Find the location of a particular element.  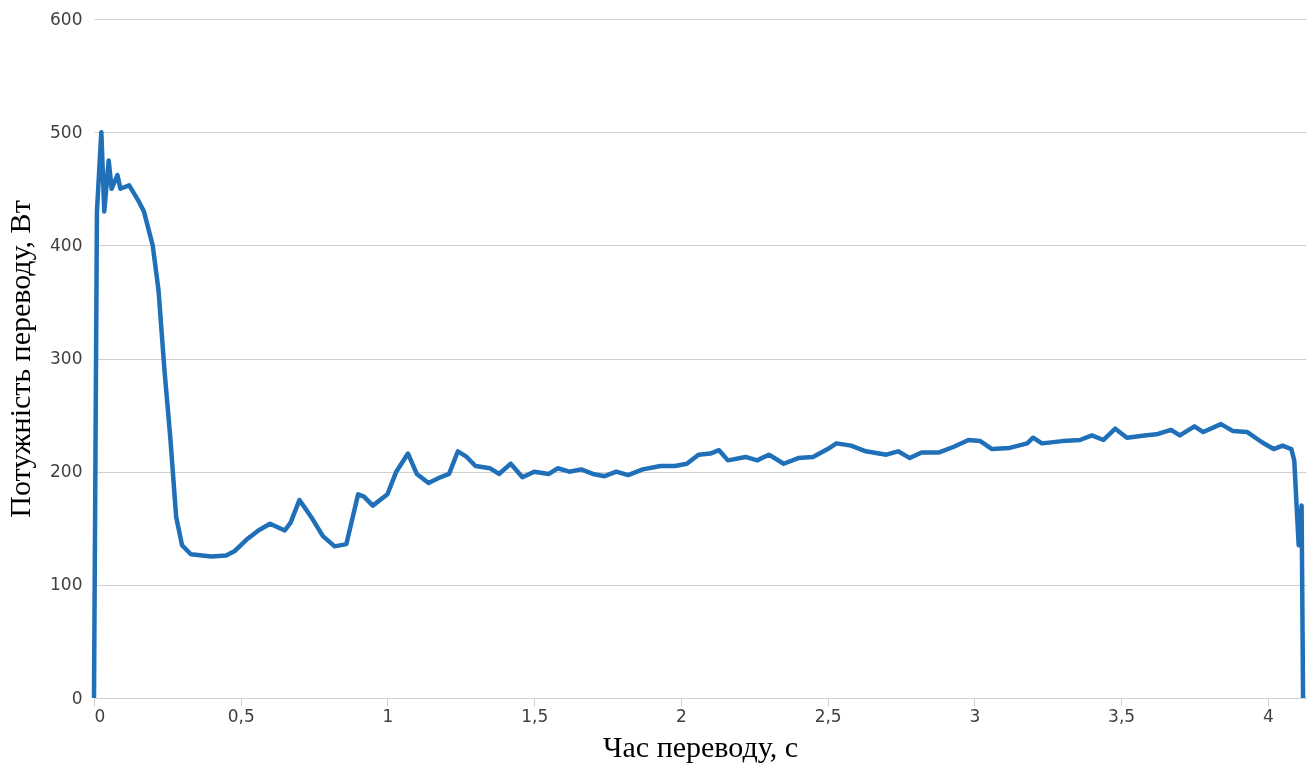

y-axis-title: Потужність переводу, Вт is located at coordinates (20, 359).